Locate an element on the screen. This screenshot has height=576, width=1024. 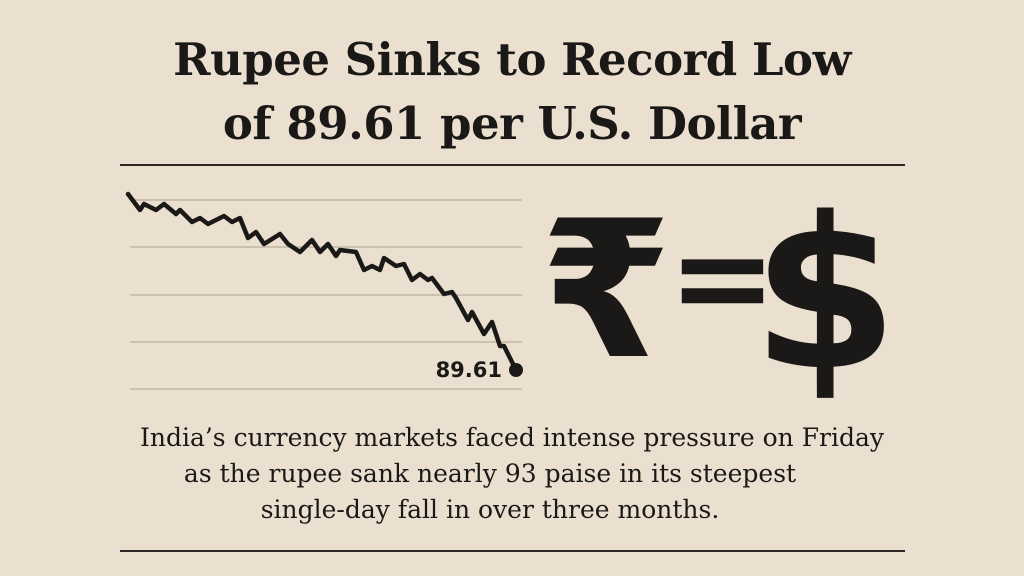
bottom-divider is located at coordinates (512, 551).